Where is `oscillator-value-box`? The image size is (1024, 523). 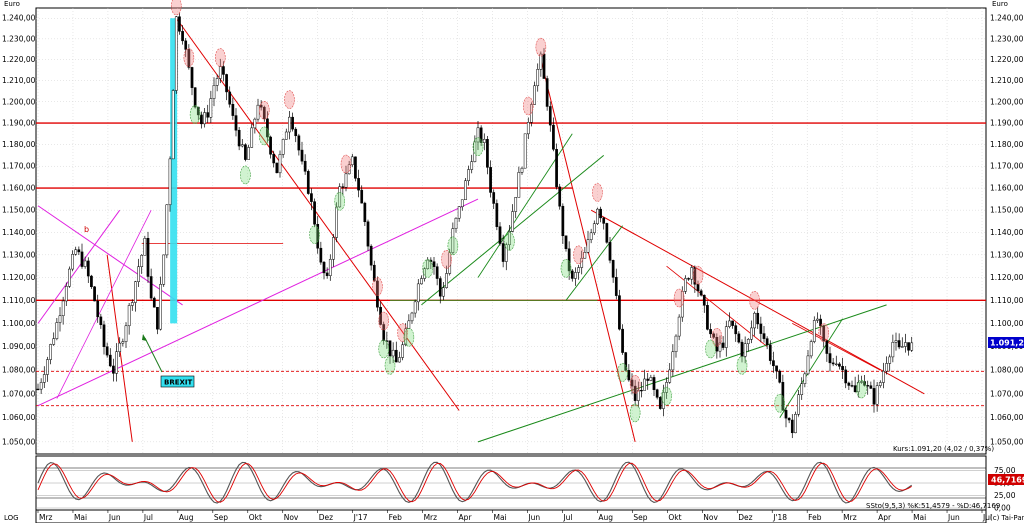
oscillator-value-box is located at coordinates (1006, 479).